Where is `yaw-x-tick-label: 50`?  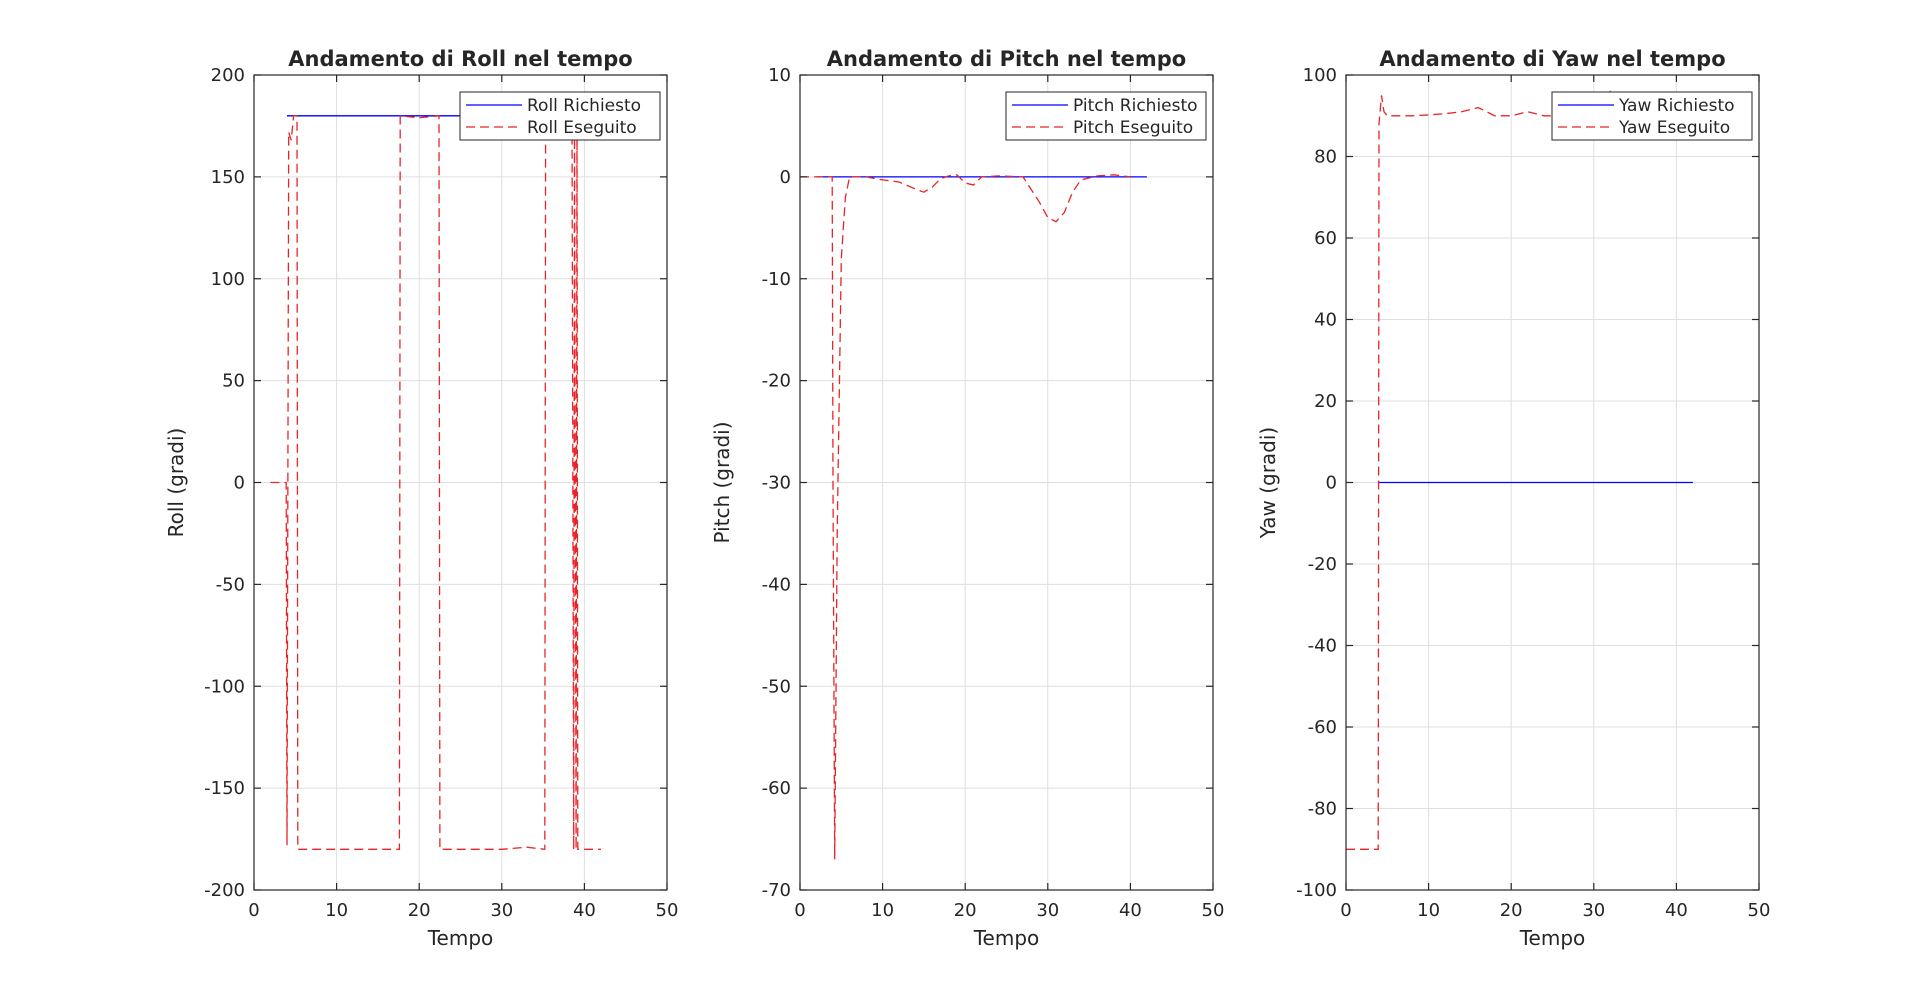 yaw-x-tick-label: 50 is located at coordinates (1759, 910).